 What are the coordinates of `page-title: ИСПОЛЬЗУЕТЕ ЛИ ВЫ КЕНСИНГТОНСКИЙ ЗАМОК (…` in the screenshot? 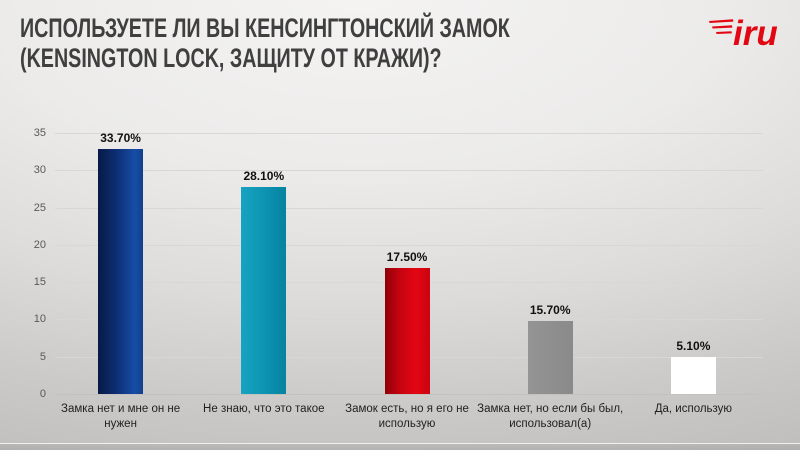 It's located at (265, 43).